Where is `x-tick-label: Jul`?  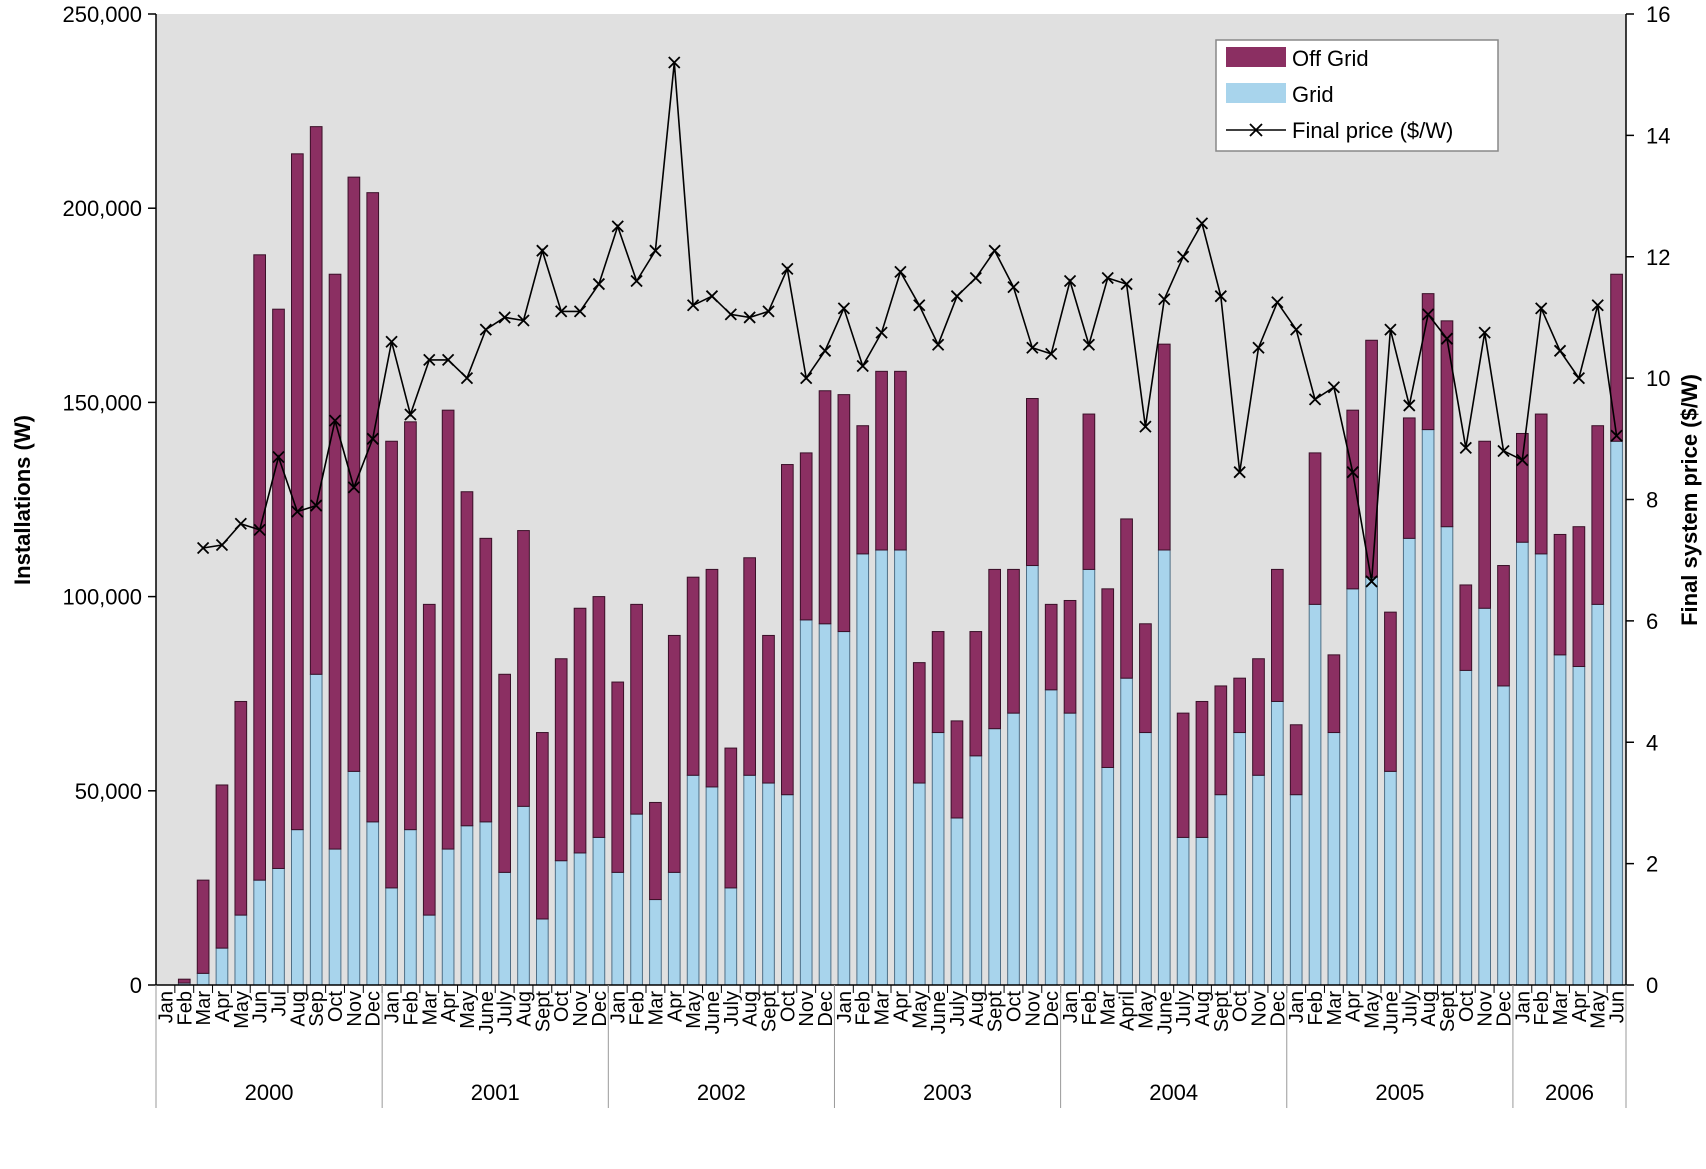 x-tick-label: Jul is located at coordinates (280, 1004).